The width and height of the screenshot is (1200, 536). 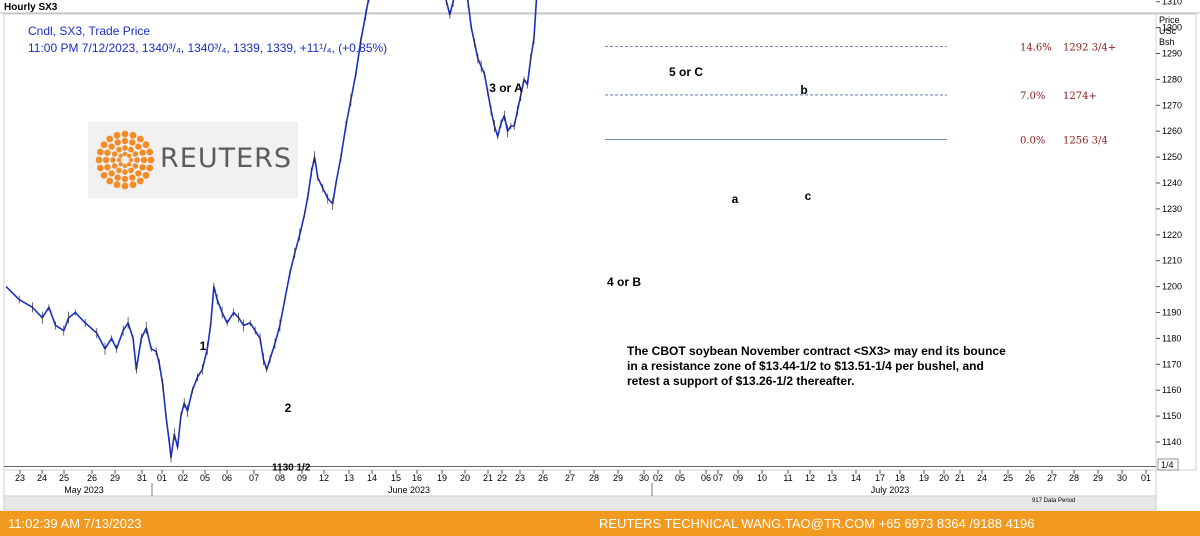 I want to click on fib-extension-pct: 7.0%, so click(x=1032, y=96).